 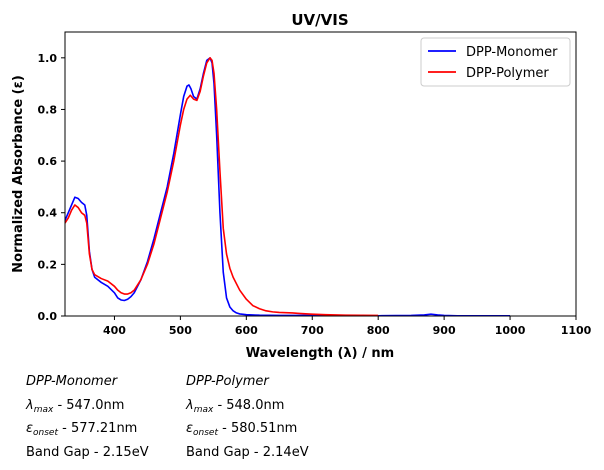 I want to click on x-axis-label: Wavelength (λ) / nm, so click(x=320, y=353).